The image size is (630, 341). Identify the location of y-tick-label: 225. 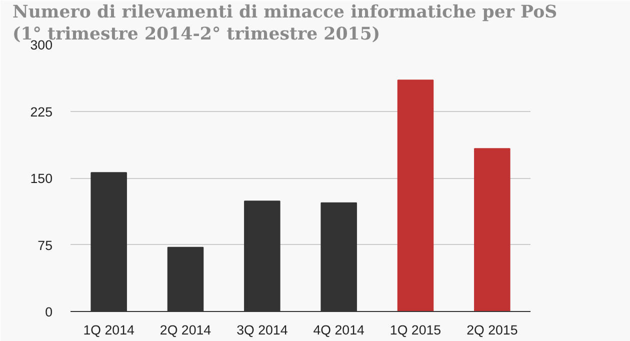
(41, 112).